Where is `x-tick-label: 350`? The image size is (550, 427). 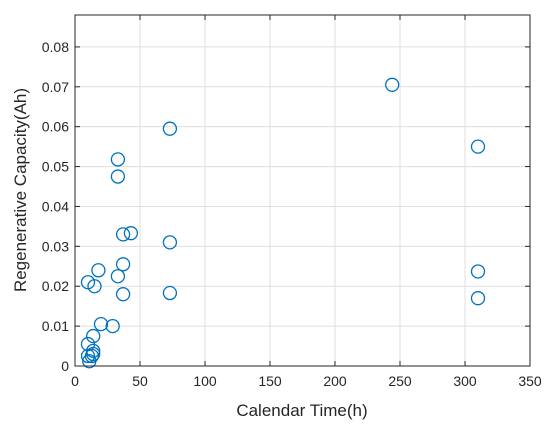
x-tick-label: 350 is located at coordinates (530, 381).